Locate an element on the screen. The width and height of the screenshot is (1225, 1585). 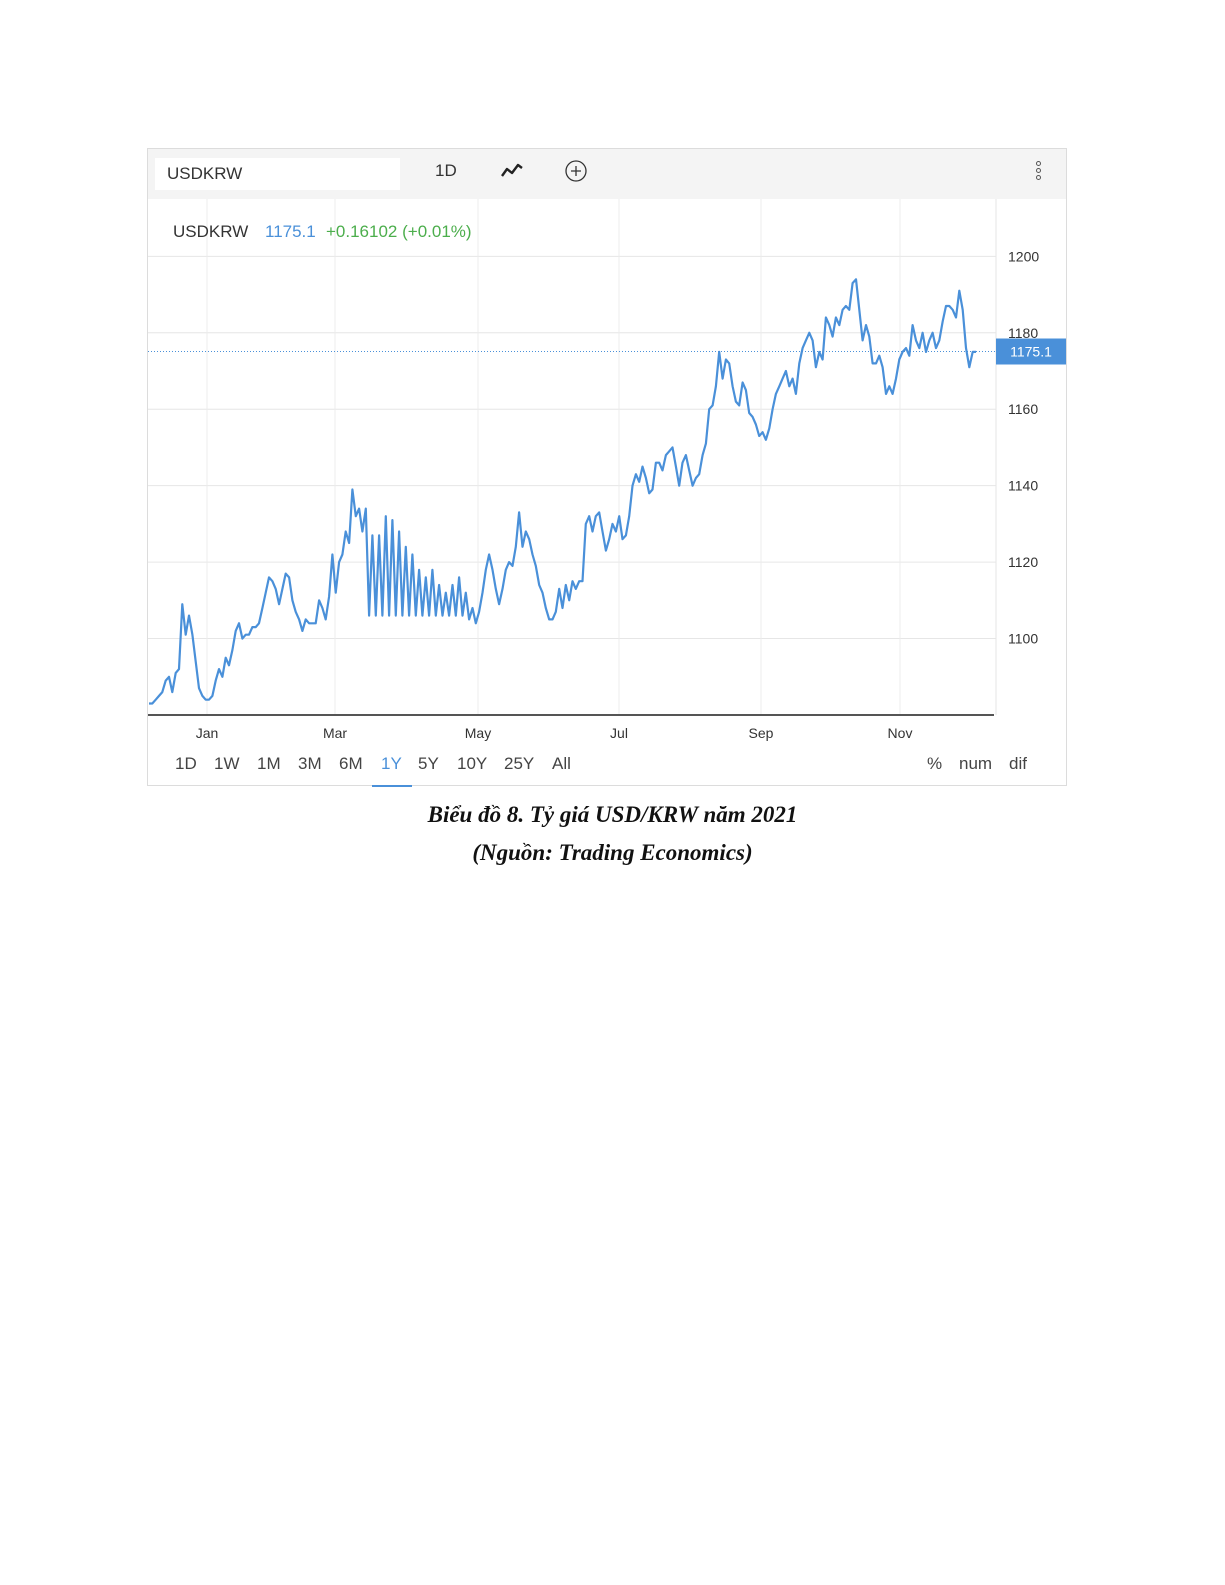
range-button-1y: 1Y is located at coordinates (391, 763).